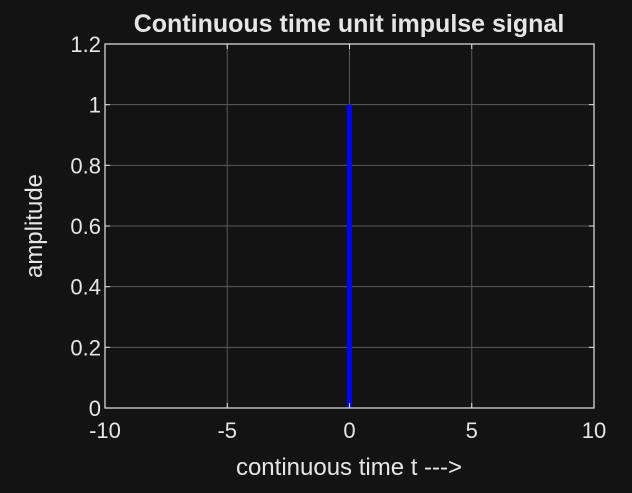 Image resolution: width=632 pixels, height=493 pixels. What do you see at coordinates (227, 430) in the screenshot?
I see `x-tick-label: -5` at bounding box center [227, 430].